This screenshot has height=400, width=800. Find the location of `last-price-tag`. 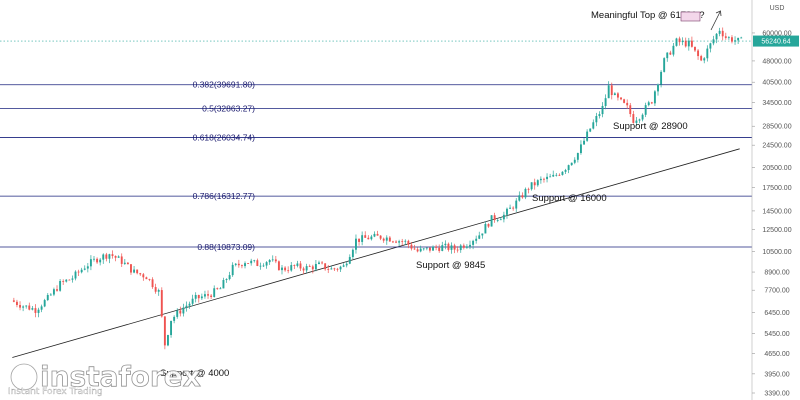

last-price-tag is located at coordinates (776, 41).